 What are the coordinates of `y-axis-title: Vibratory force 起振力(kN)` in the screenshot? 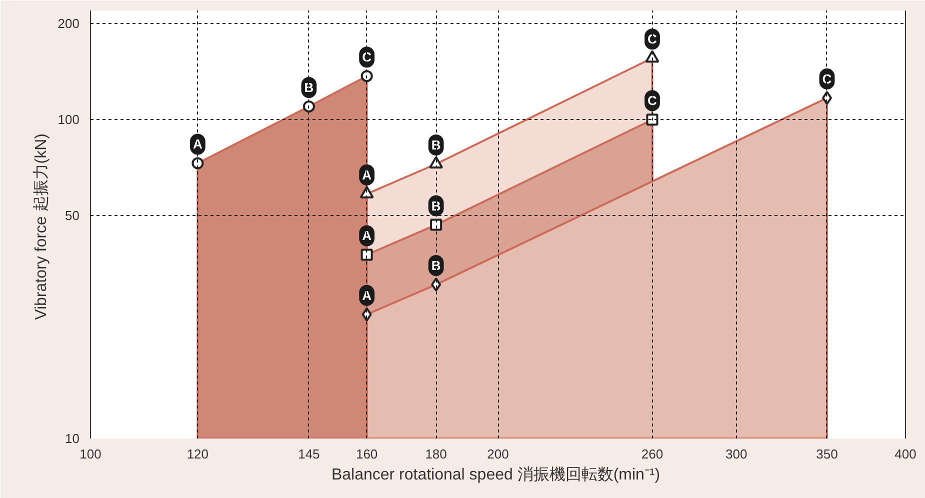 It's located at (41, 227).